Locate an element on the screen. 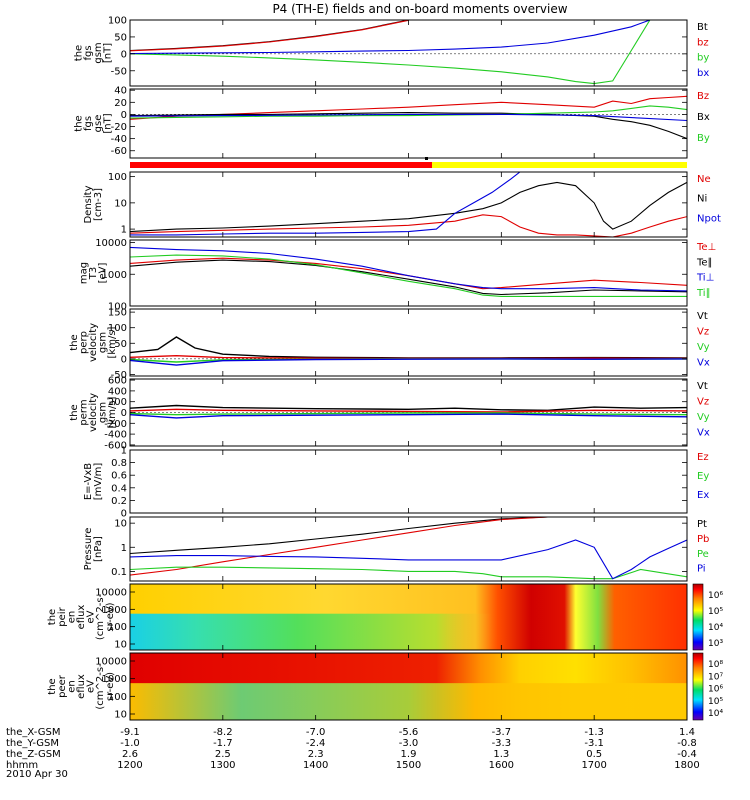  legend-density-0: Ne is located at coordinates (704, 179).